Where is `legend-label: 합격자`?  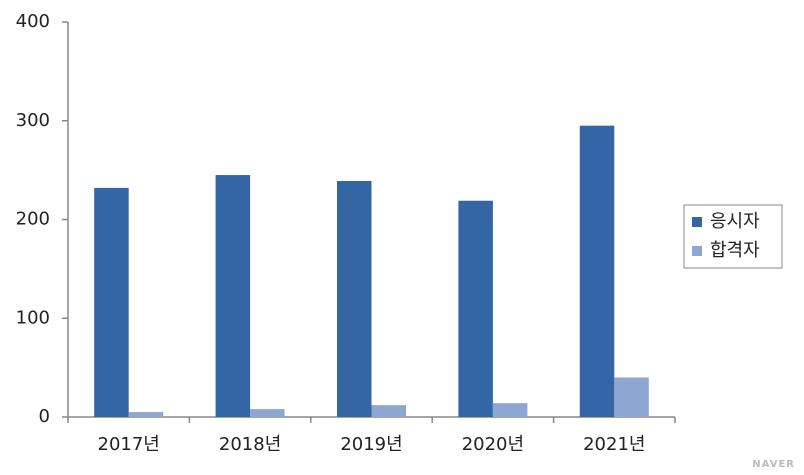 legend-label: 합격자 is located at coordinates (735, 250).